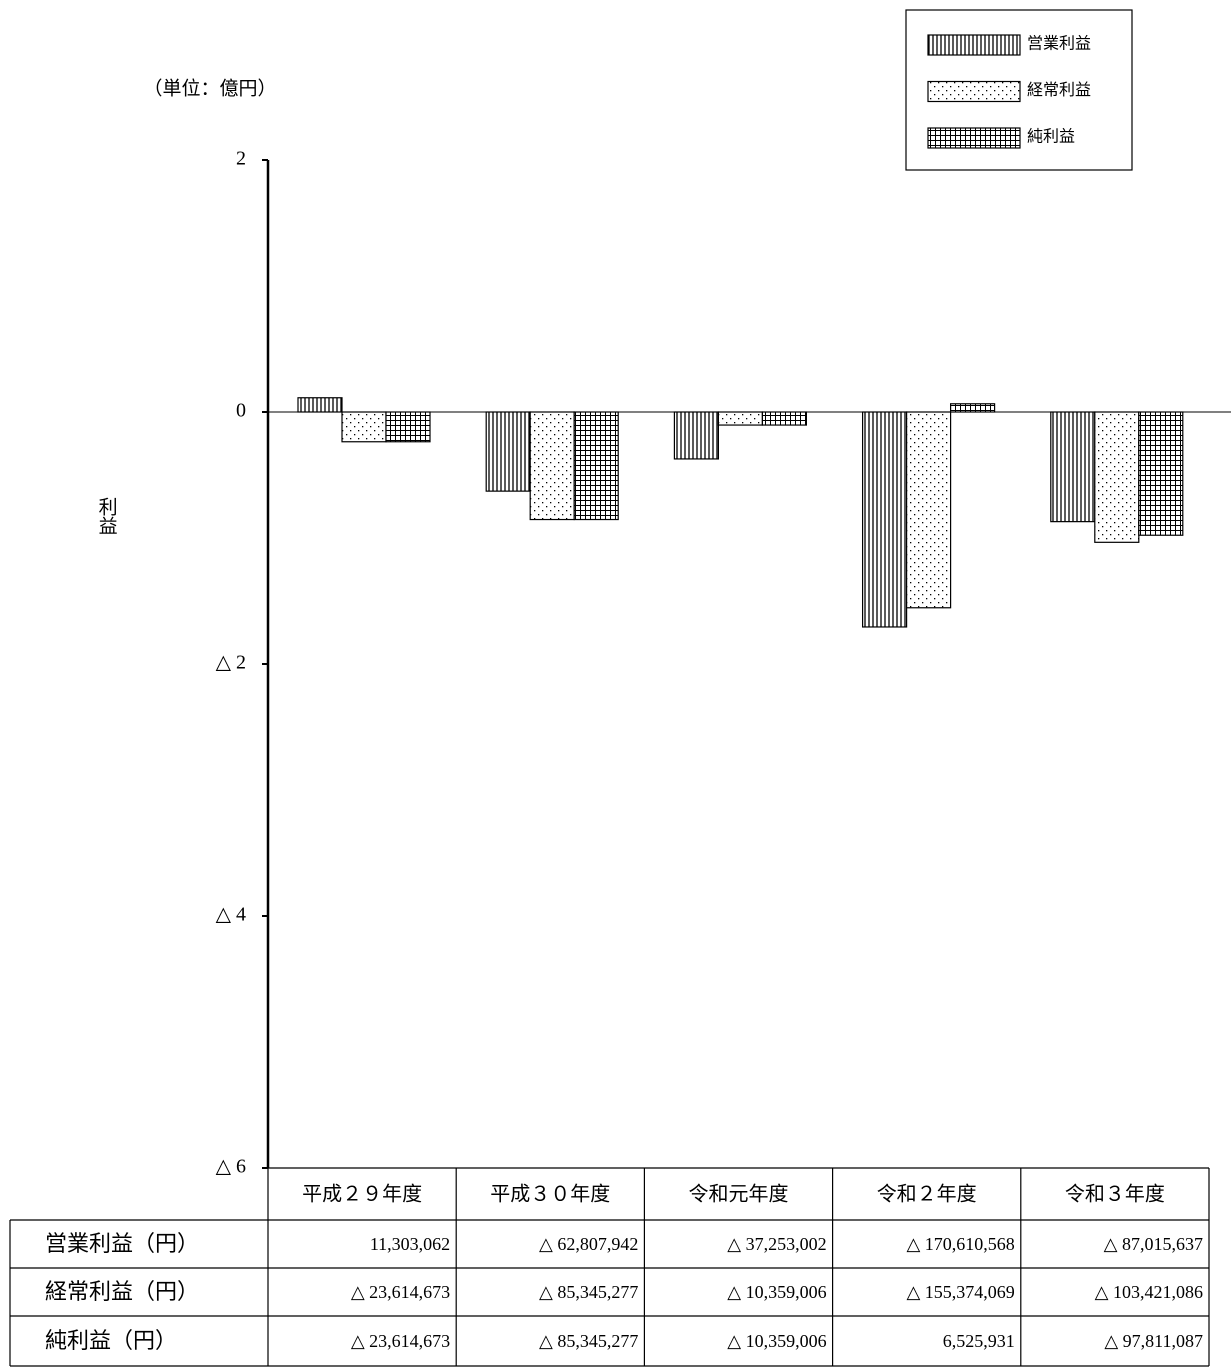 The image size is (1231, 1371). I want to click on table-value: △ 62,807,942, so click(588, 1244).